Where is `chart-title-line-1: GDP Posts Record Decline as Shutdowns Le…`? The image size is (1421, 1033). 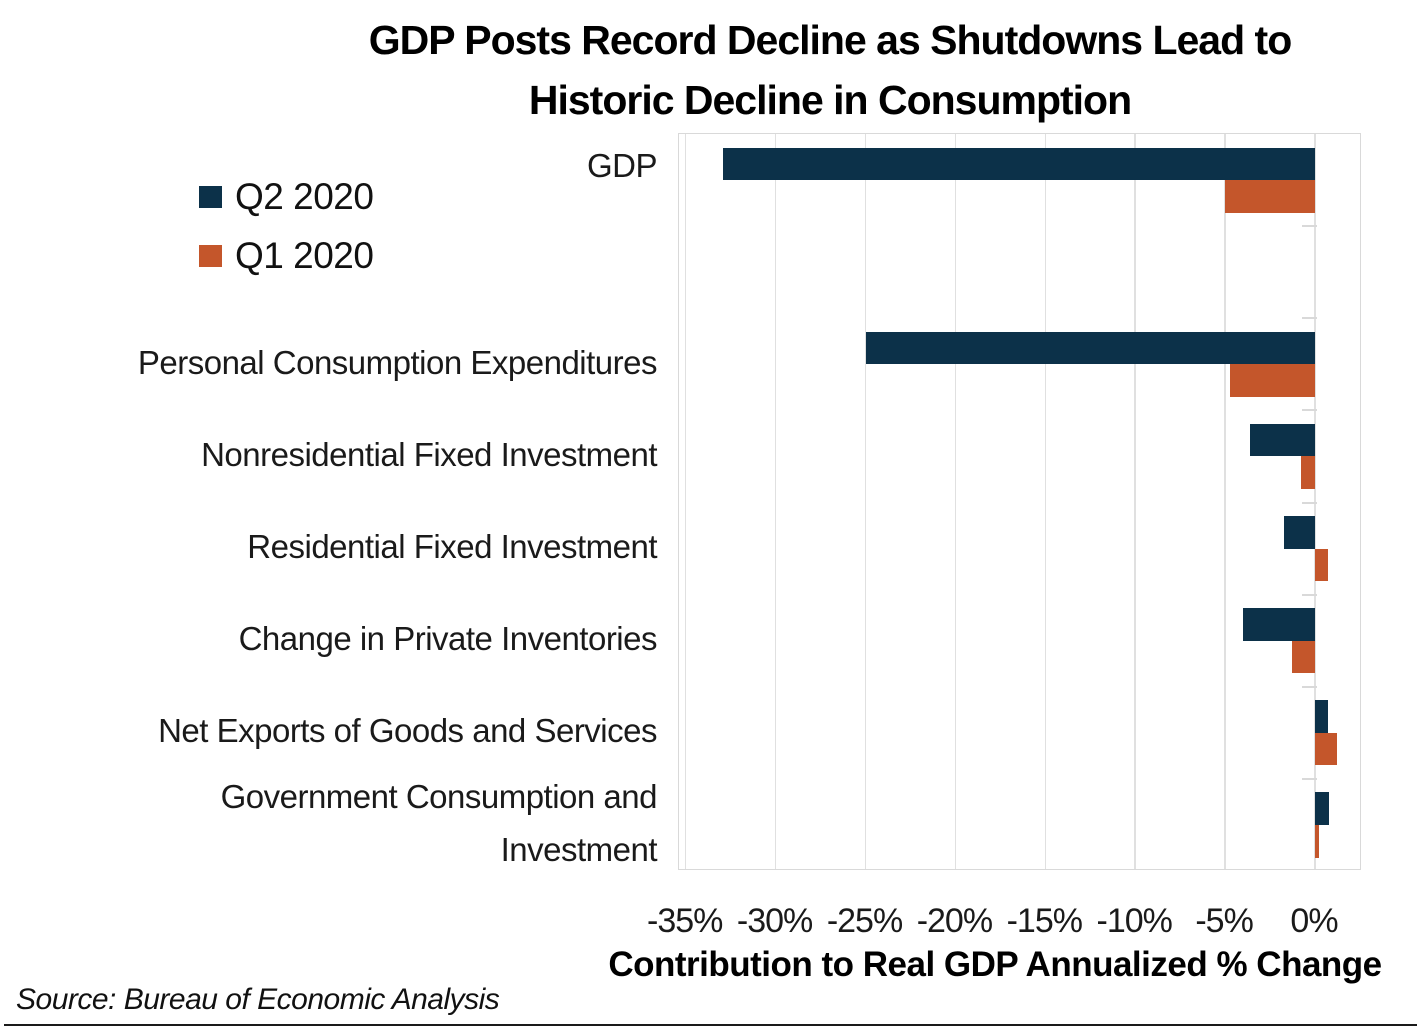 chart-title-line-1: GDP Posts Record Decline as Shutdowns Le… is located at coordinates (830, 40).